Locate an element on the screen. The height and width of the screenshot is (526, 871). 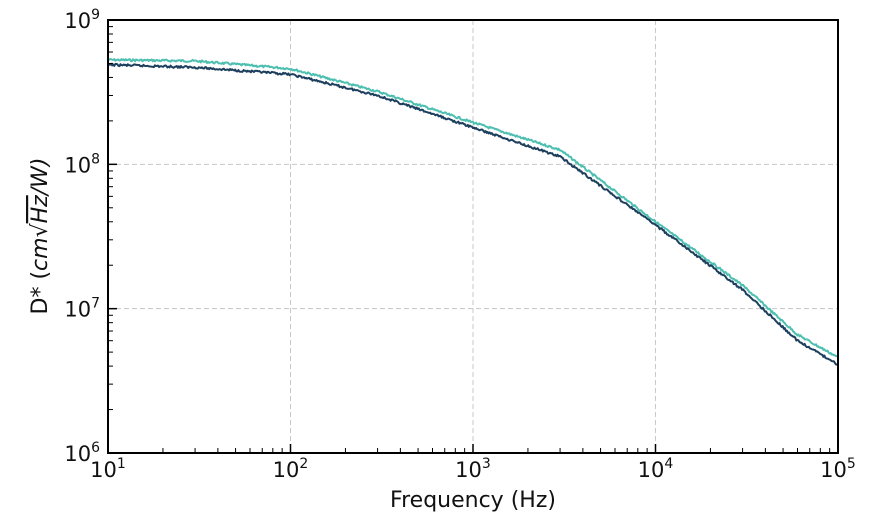
y-tick-exp: 6 is located at coordinates (95, 448).